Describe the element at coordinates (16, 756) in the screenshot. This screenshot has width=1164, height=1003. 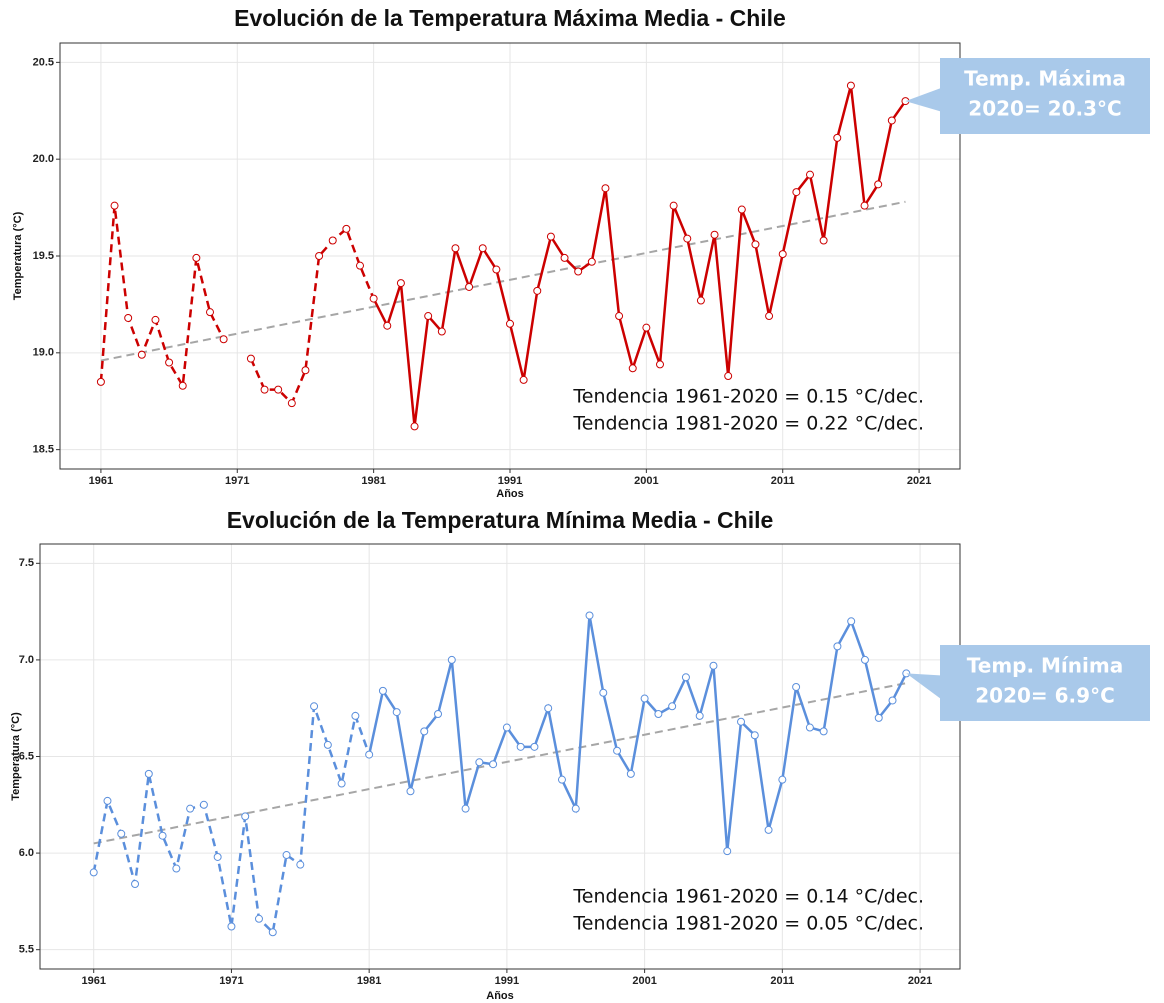
I see `y-axis-label: Temperatura (°C)` at that location.